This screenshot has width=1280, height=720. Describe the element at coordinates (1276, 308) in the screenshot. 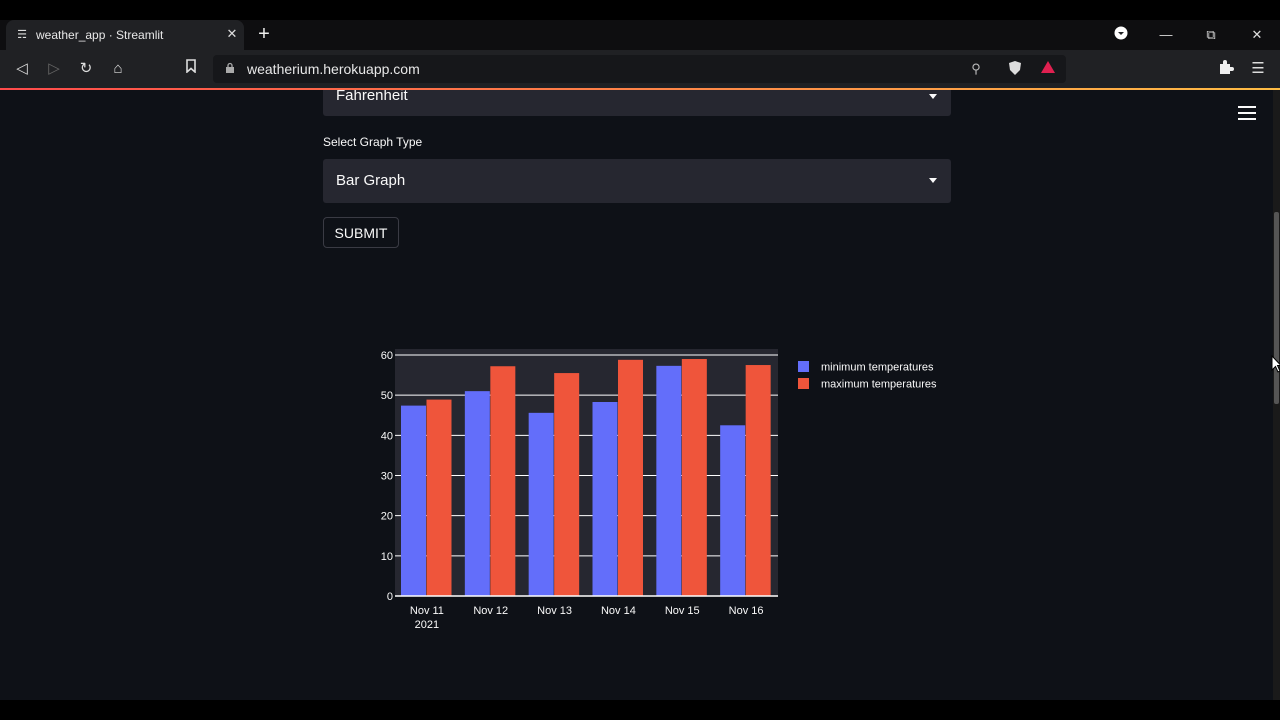

I see `scrollbar-thumb` at that location.